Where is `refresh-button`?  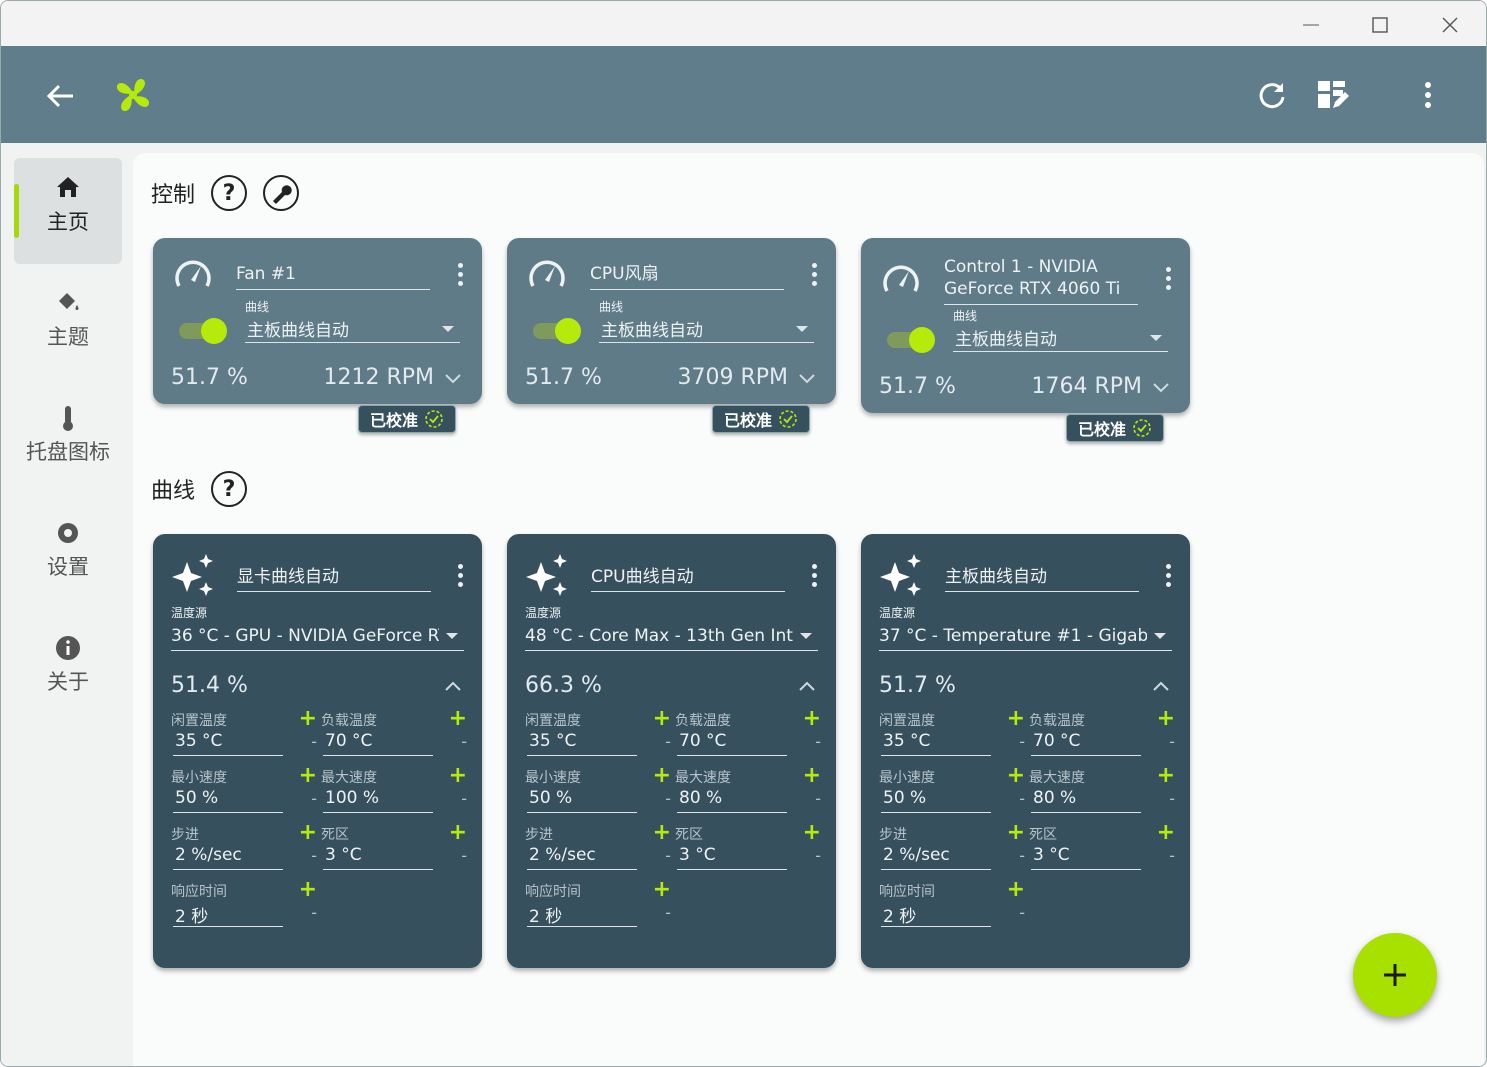 refresh-button is located at coordinates (1272, 95).